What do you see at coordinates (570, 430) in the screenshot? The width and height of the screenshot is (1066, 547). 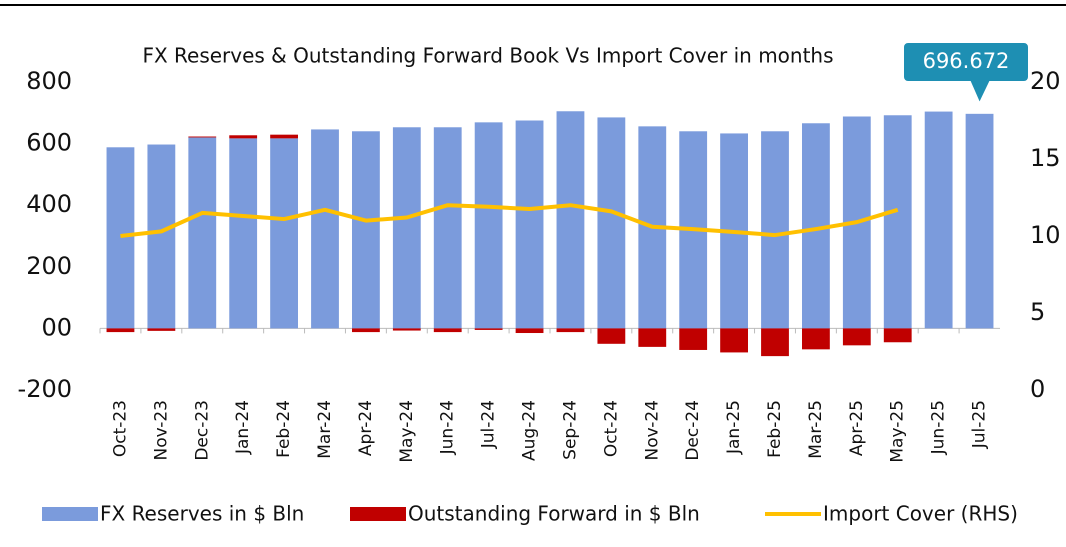 I see `x-tick-label: Sep-24` at bounding box center [570, 430].